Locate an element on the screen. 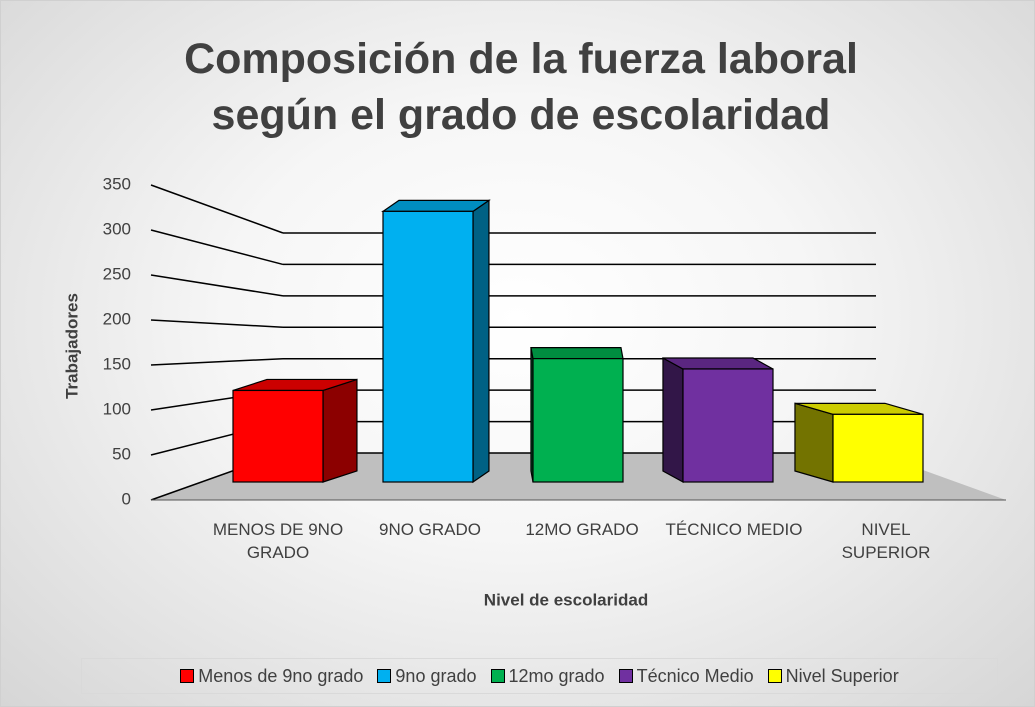 The width and height of the screenshot is (1035, 707). legend-item: Nivel Superior is located at coordinates (833, 676).